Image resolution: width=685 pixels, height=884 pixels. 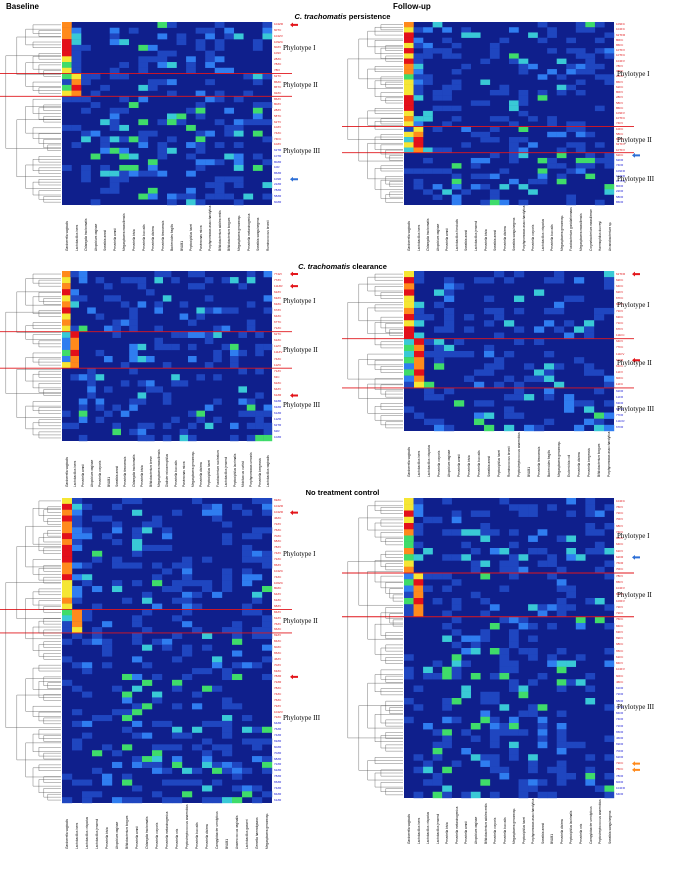 I want to click on taxon-label: Atopobium vaginae, so click(x=475, y=830).